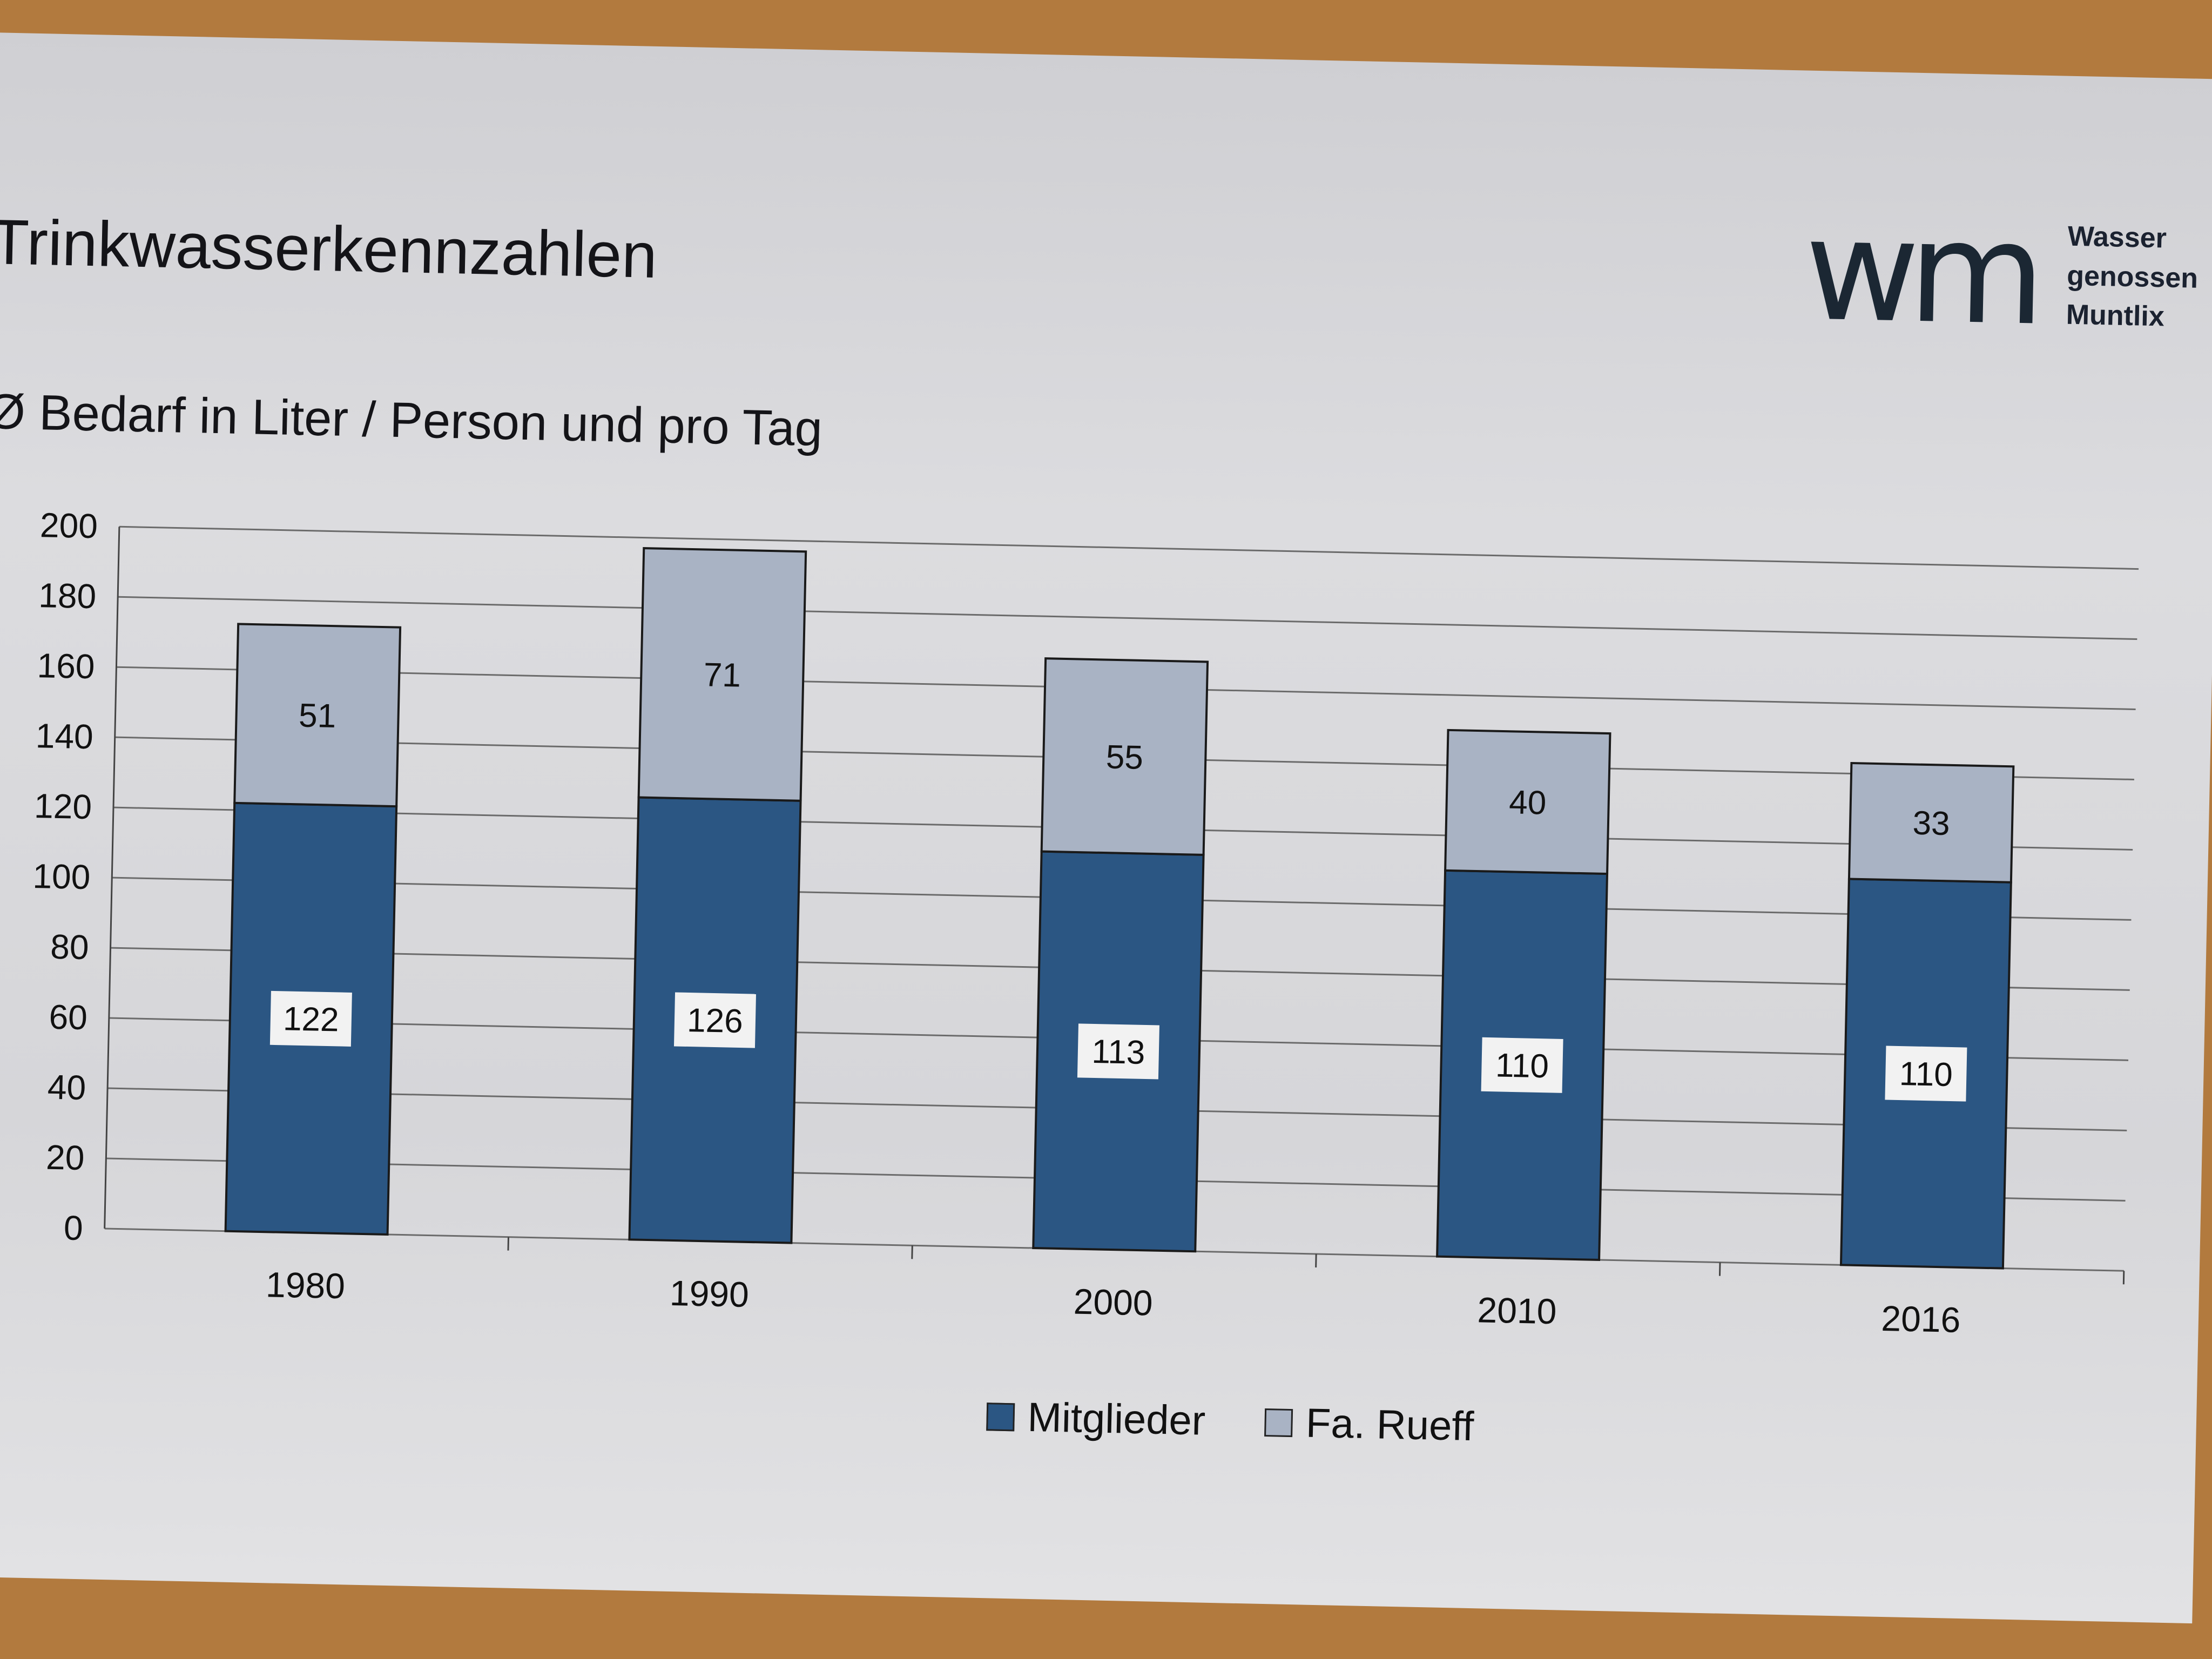 This screenshot has width=2212, height=1659. What do you see at coordinates (1517, 1310) in the screenshot?
I see `x-tick-label: 2010` at bounding box center [1517, 1310].